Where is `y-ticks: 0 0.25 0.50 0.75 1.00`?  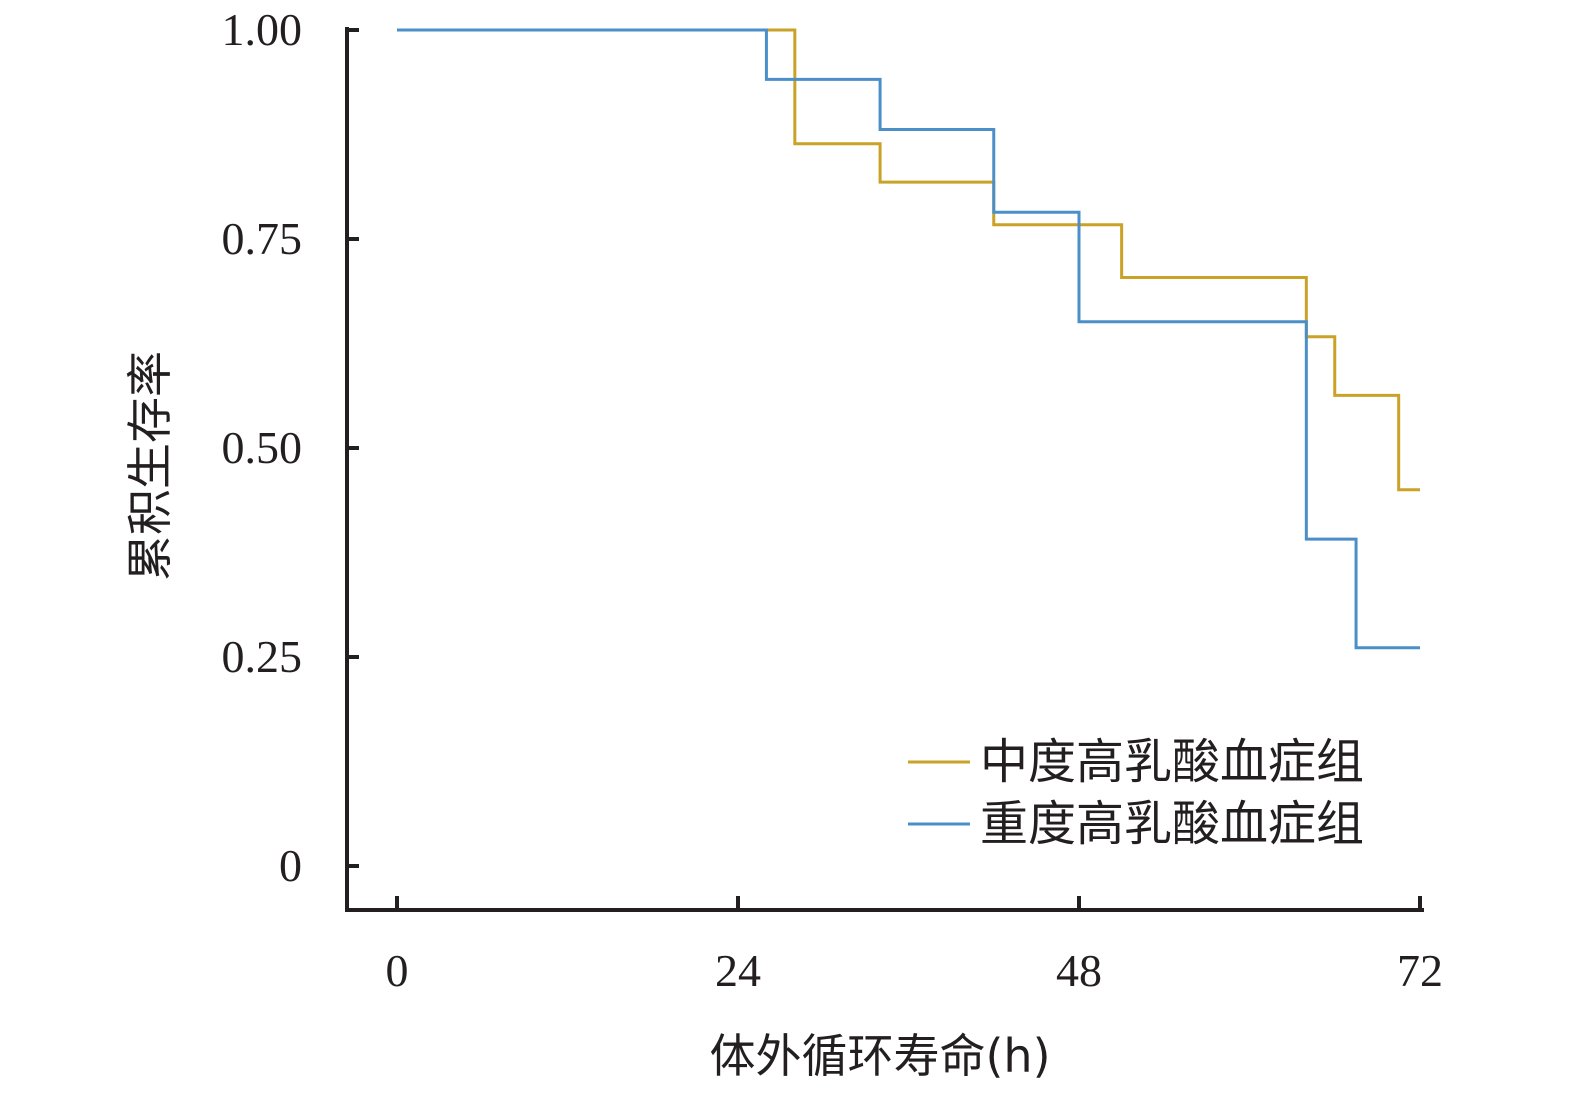 y-ticks: 0 0.25 0.50 0.75 1.00 is located at coordinates (290, 447).